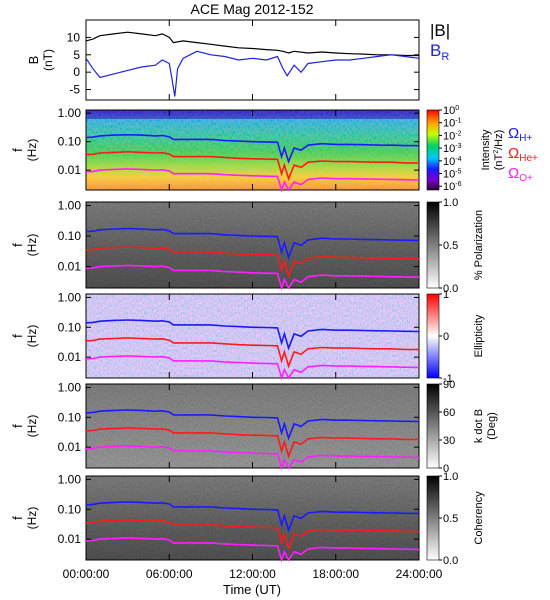 The width and height of the screenshot is (550, 600). I want to click on panel-magnetic-field: 10 5 0 -5 B (nT) |B| BR, so click(238, 60).